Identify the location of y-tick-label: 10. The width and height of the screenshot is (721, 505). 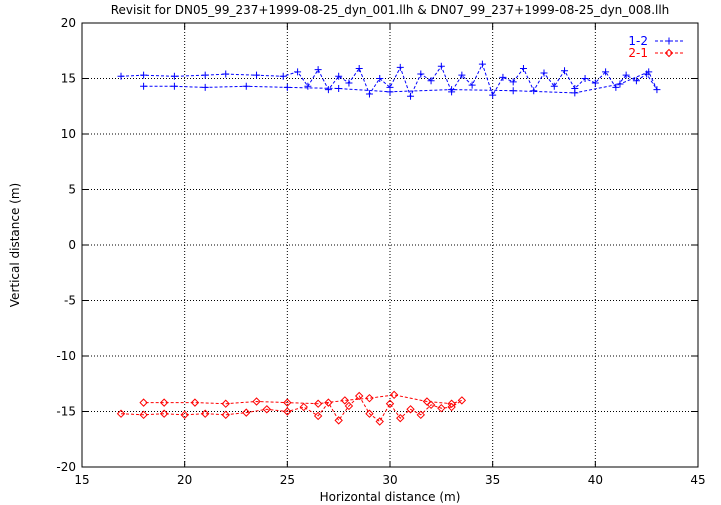
(68, 134).